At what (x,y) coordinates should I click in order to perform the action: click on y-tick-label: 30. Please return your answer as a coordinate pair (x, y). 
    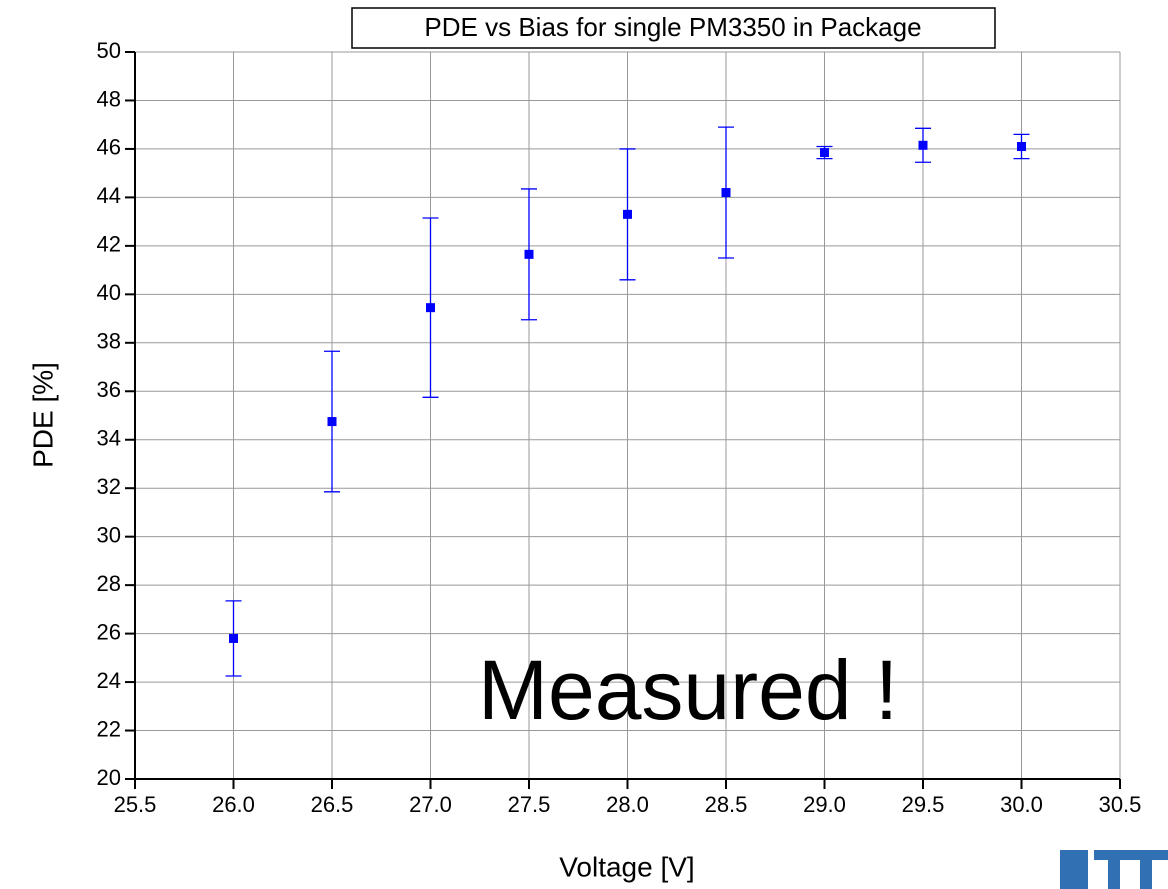
    Looking at the image, I should click on (109, 534).